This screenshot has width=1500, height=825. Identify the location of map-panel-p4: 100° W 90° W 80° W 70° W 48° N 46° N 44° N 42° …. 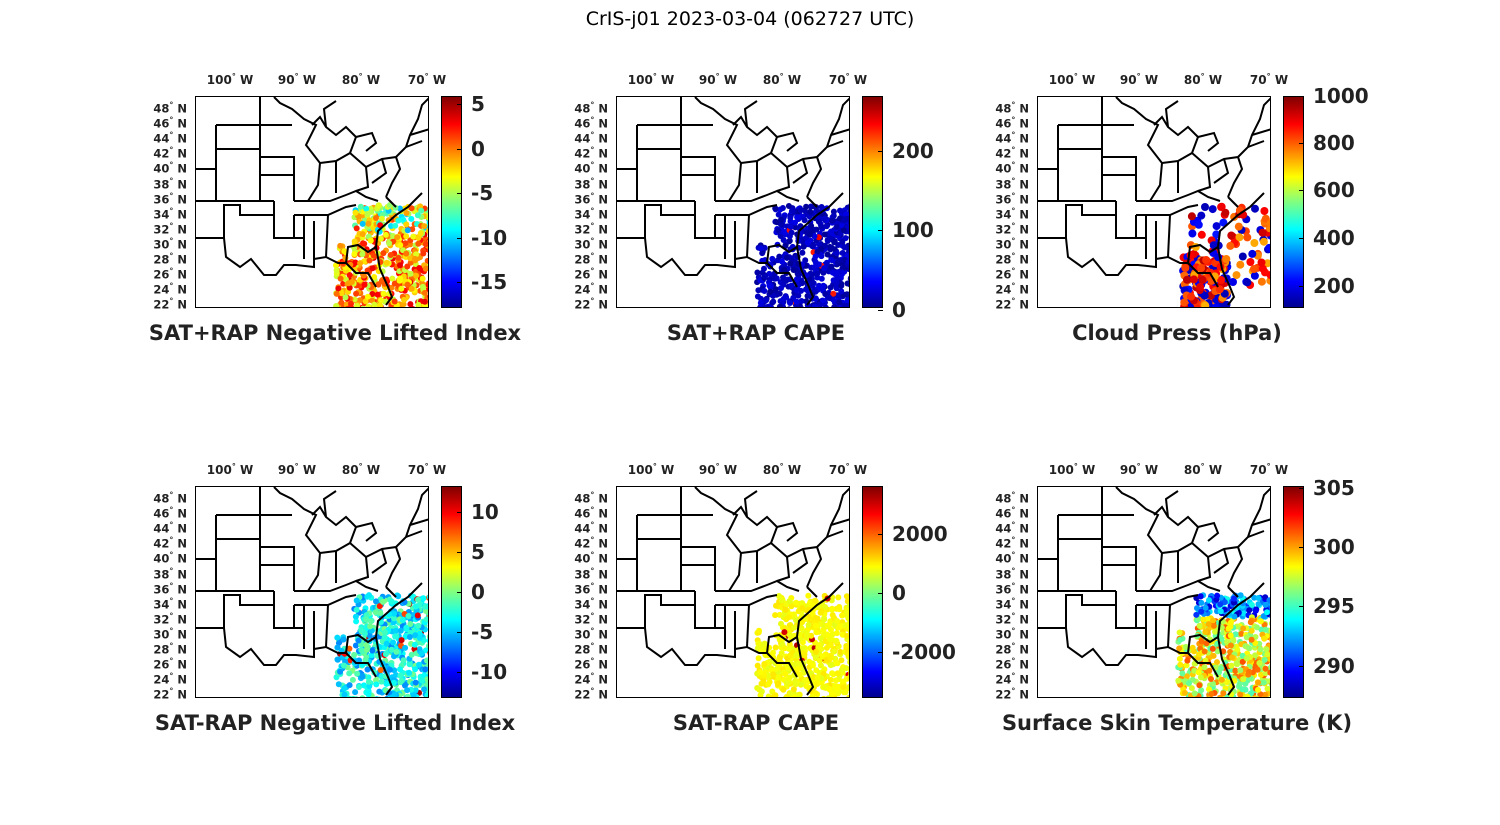
(335, 590).